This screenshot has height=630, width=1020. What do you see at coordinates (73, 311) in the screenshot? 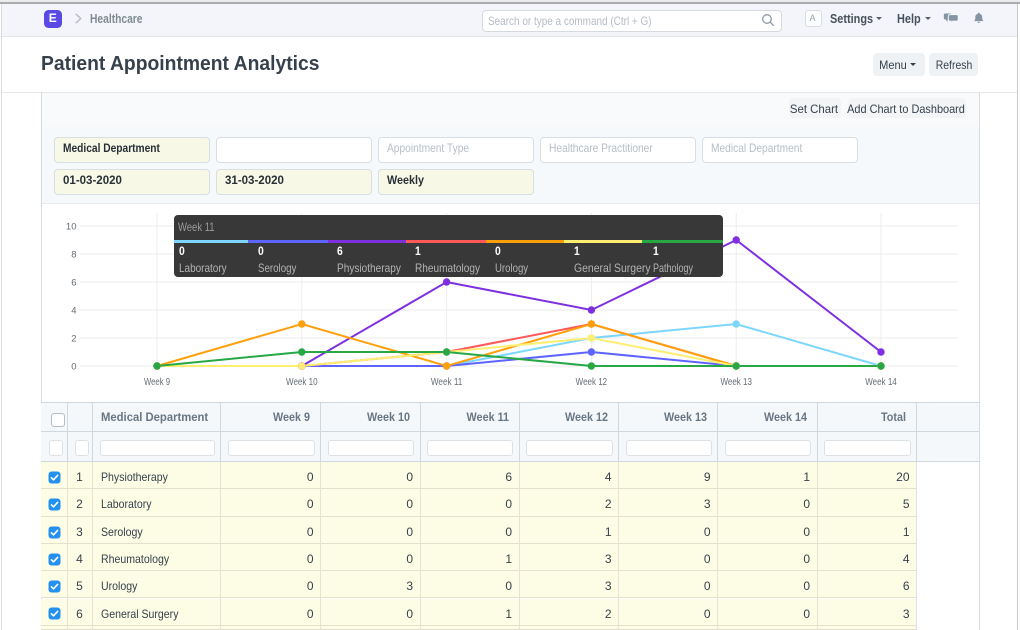
I see `svg-text: 4` at bounding box center [73, 311].